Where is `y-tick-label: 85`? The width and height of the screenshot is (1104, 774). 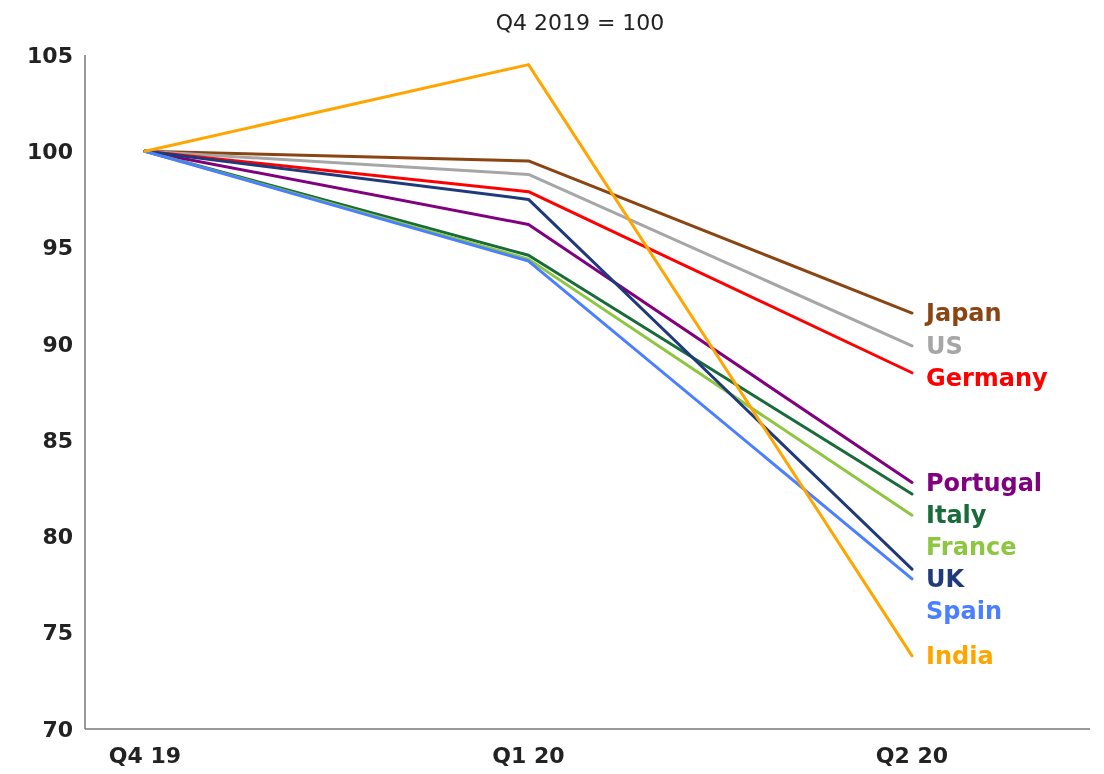 y-tick-label: 85 is located at coordinates (57, 440).